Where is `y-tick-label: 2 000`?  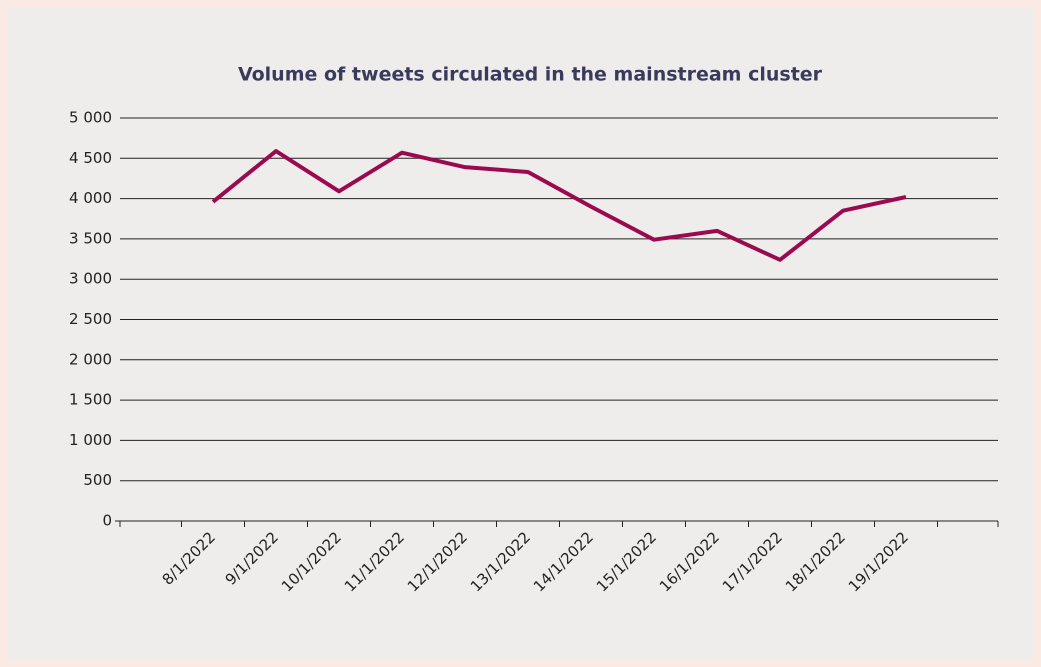 y-tick-label: 2 000 is located at coordinates (90, 359).